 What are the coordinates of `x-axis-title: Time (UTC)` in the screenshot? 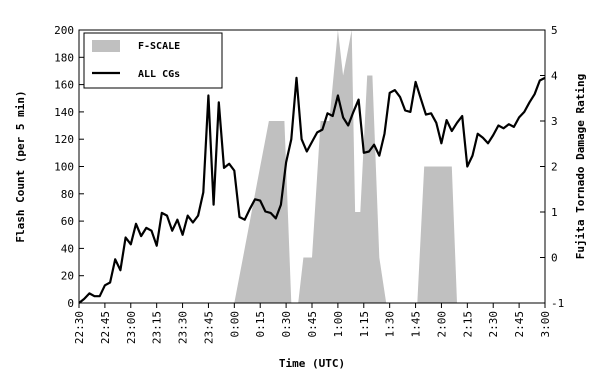 It's located at (312, 363).